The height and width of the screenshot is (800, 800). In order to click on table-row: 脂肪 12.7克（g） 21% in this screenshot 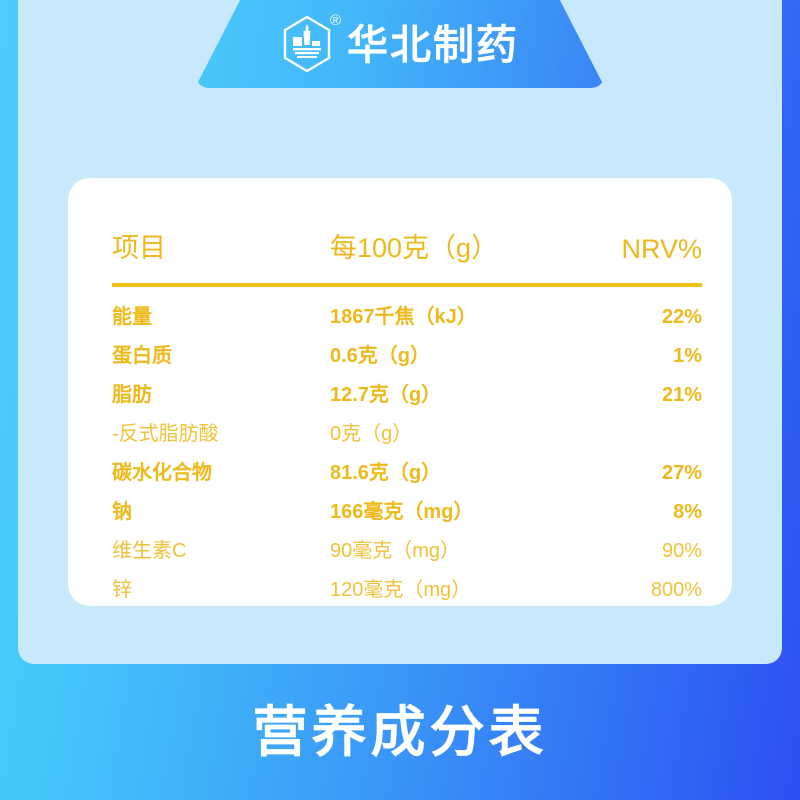, I will do `click(407, 395)`.